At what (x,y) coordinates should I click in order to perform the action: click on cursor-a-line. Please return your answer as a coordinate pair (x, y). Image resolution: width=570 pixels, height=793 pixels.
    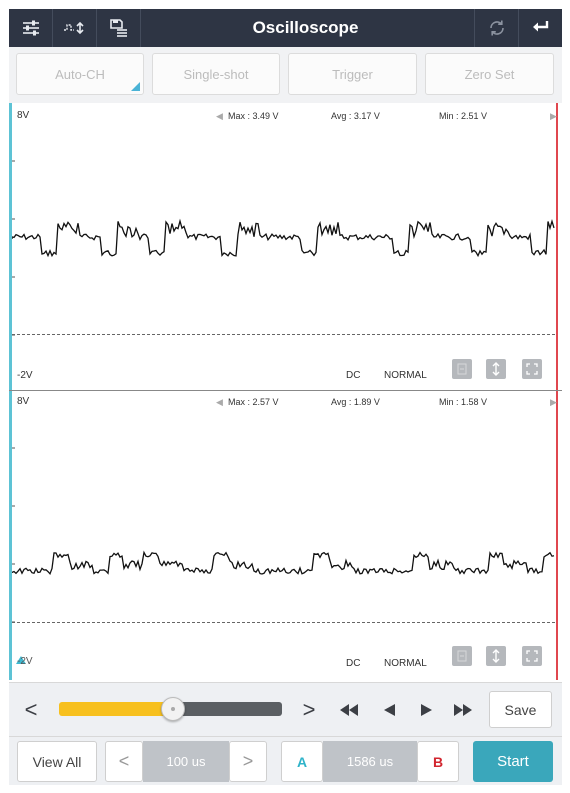
    Looking at the image, I should click on (10, 391).